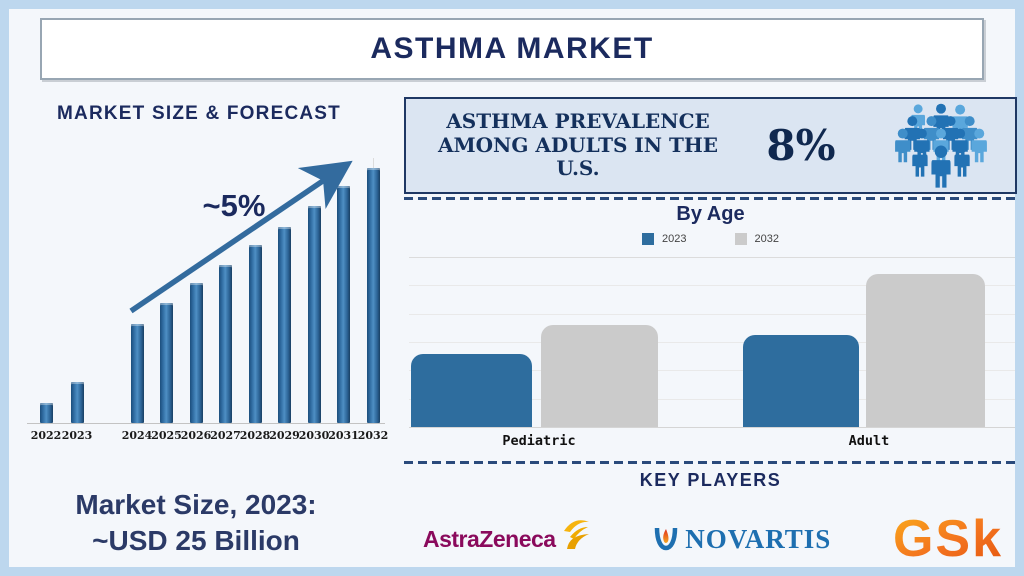 This screenshot has height=576, width=1024. What do you see at coordinates (196, 352) in the screenshot?
I see `forecast-bar-2026` at bounding box center [196, 352].